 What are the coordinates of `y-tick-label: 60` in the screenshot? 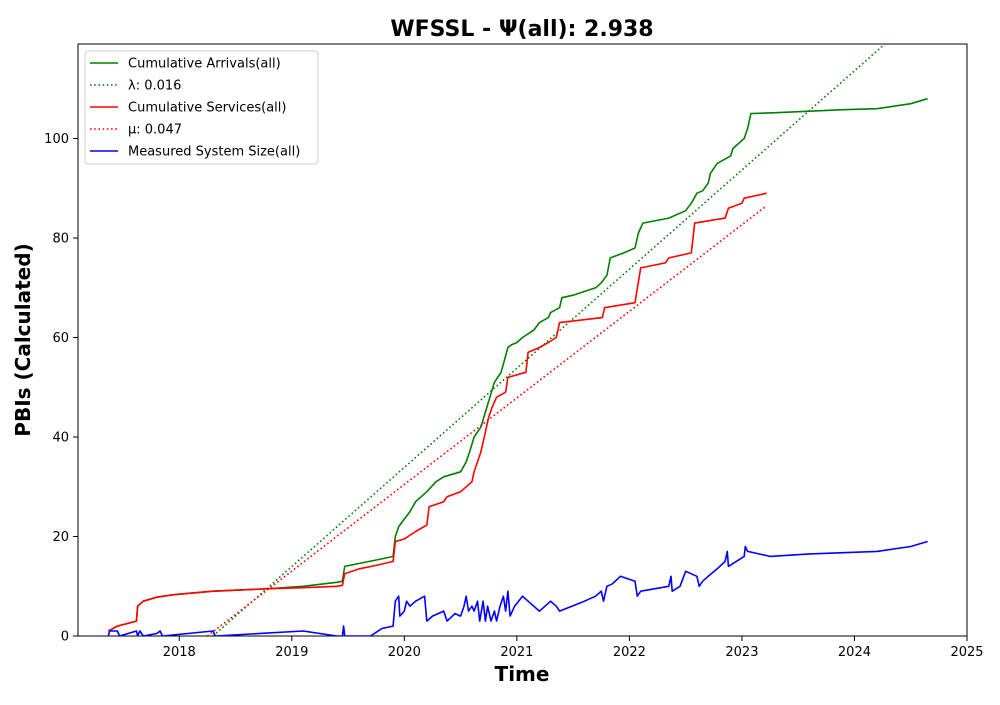 It's located at (60, 338).